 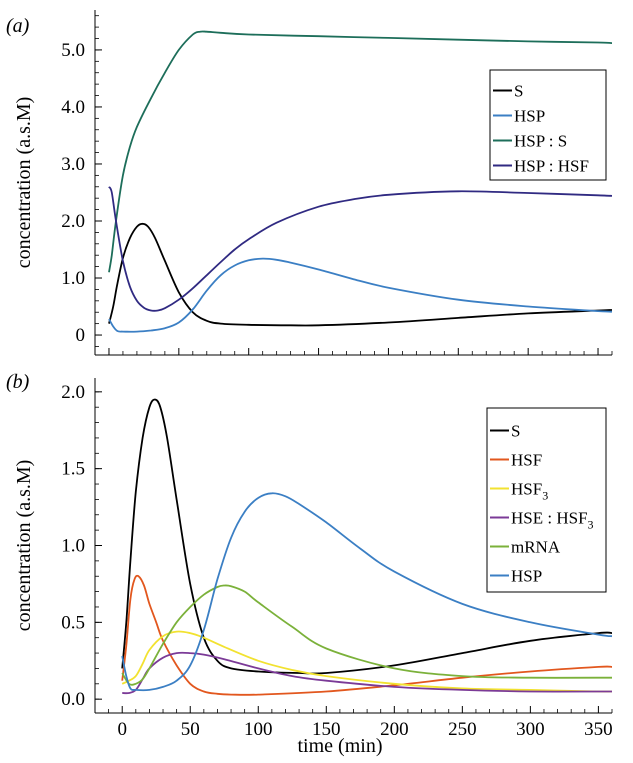 I want to click on series-line-hsf3, so click(x=366, y=661).